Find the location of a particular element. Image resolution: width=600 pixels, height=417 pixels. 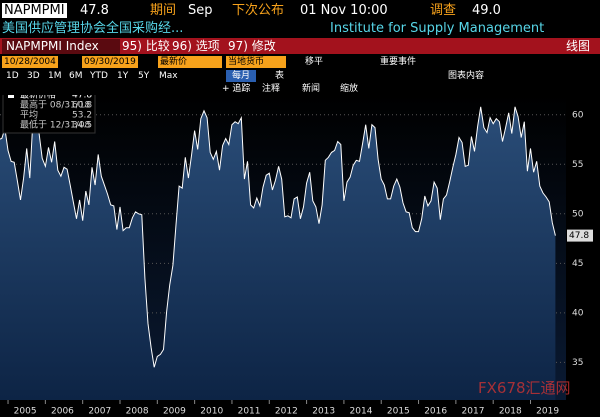

stat-value: 53.2 is located at coordinates (82, 116).